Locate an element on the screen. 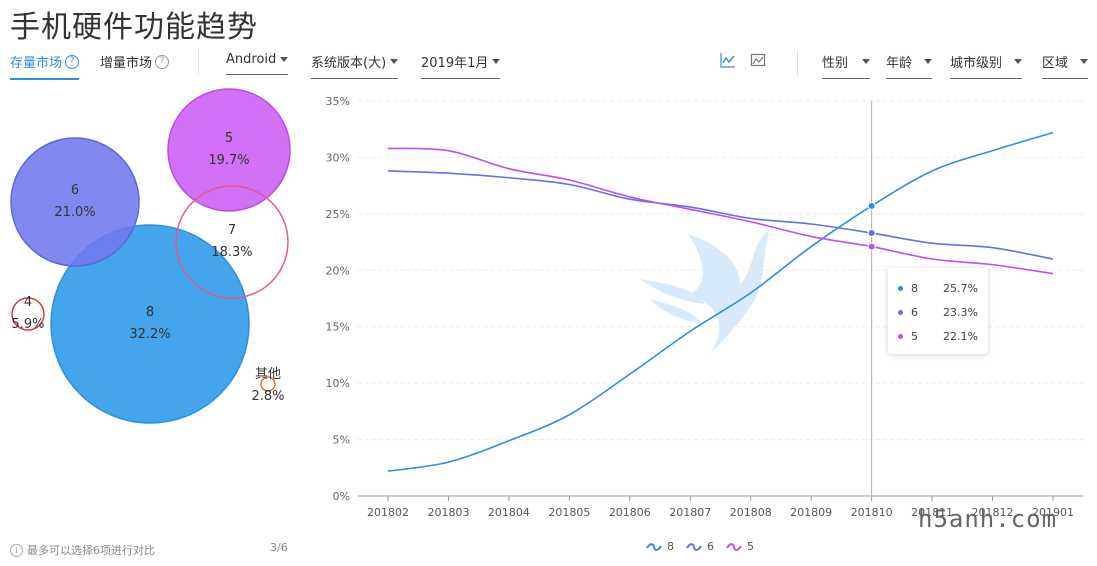  x-tick-label: 201811 is located at coordinates (932, 512).